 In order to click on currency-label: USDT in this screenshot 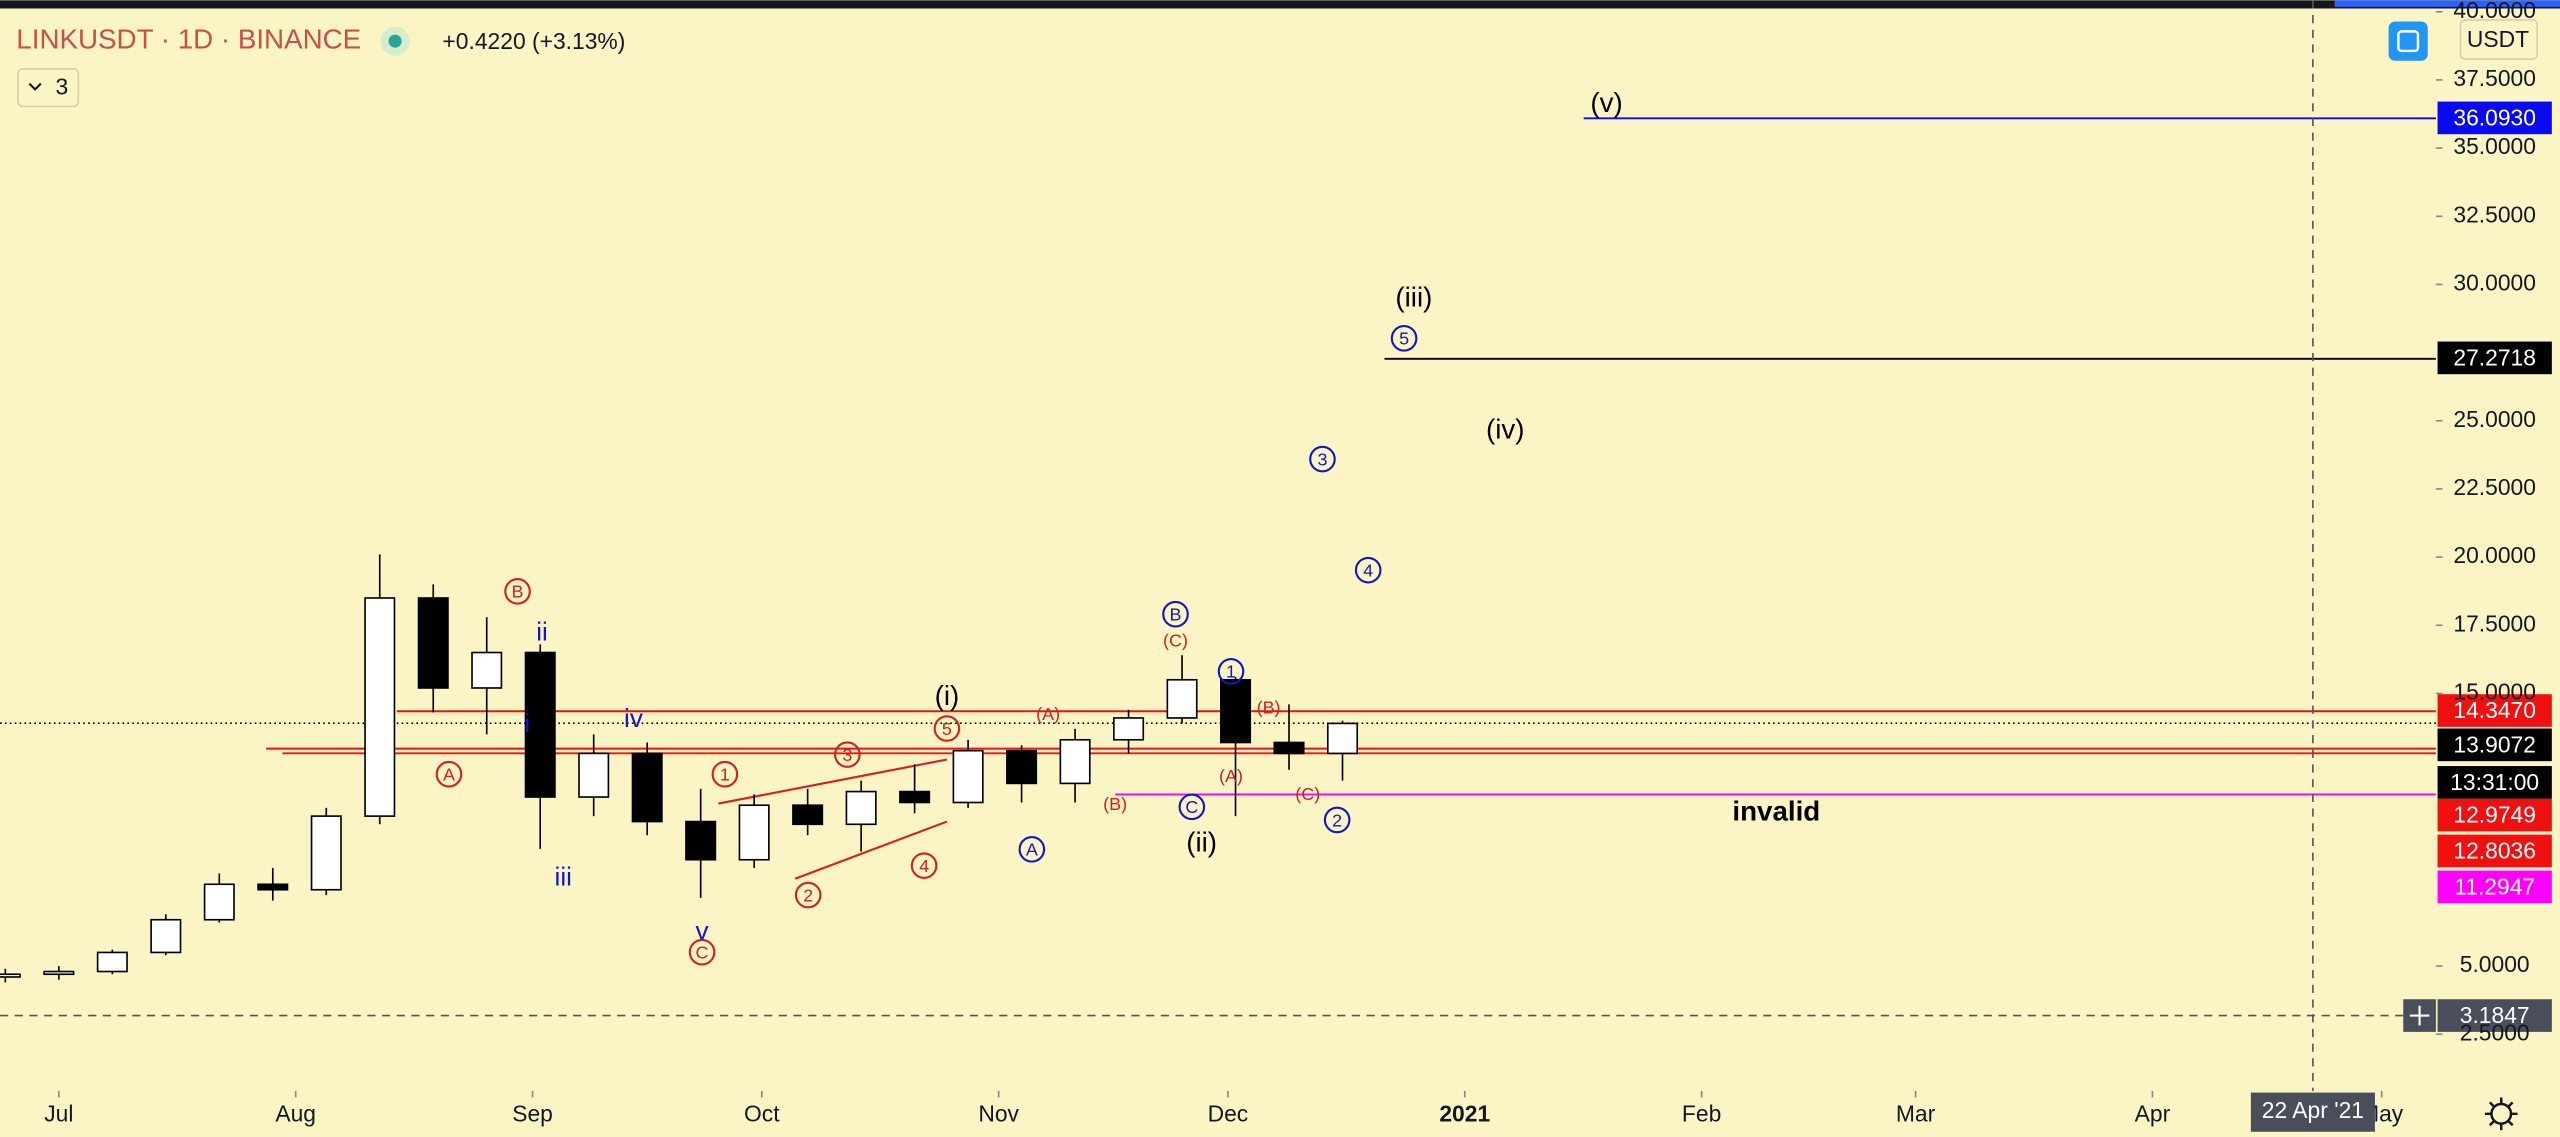, I will do `click(2498, 39)`.